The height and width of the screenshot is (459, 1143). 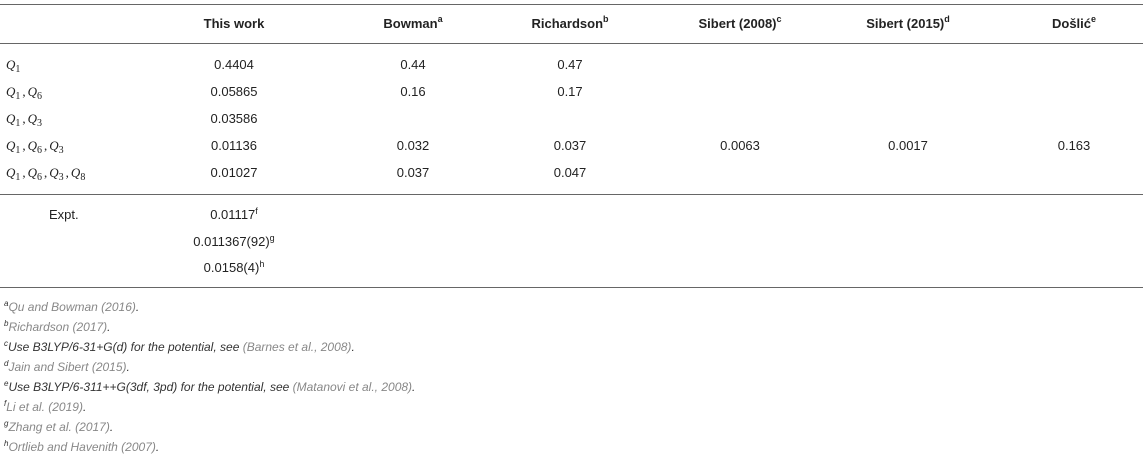 I want to click on cell-richardson: 0.047, so click(x=570, y=172).